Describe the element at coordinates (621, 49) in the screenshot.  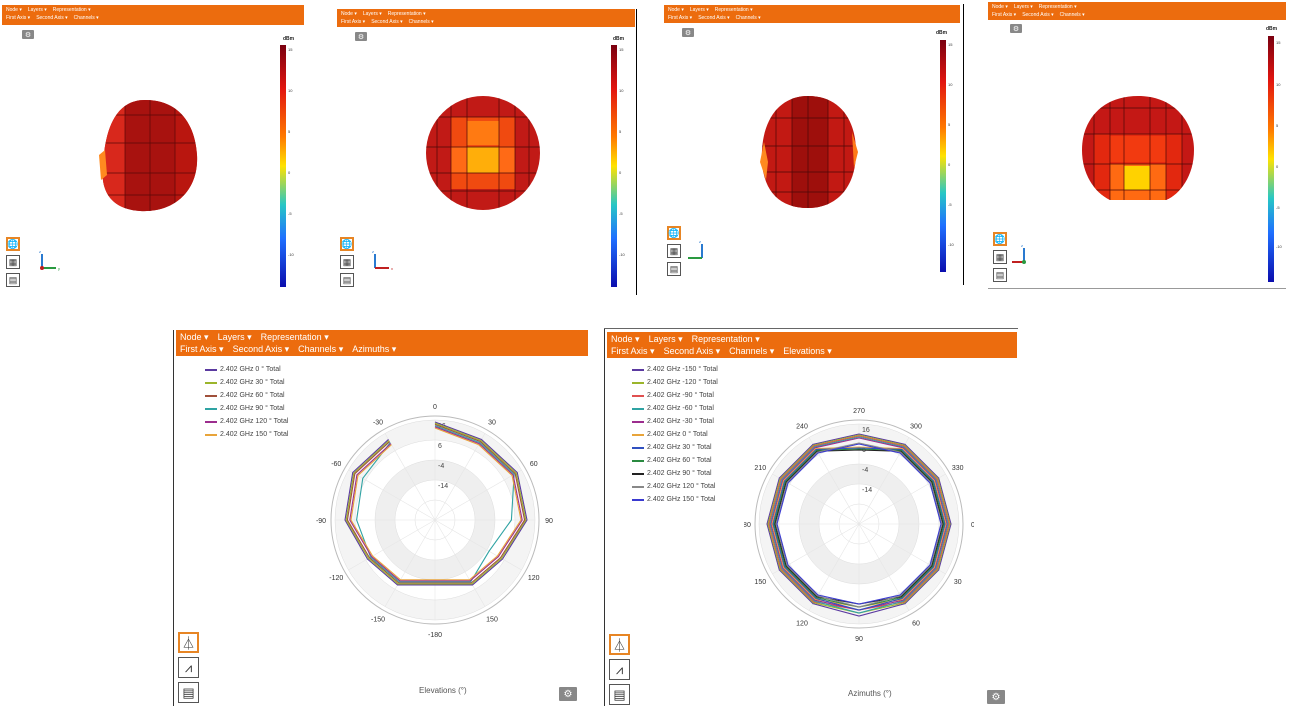
I see `colorbar-tick: 15` at that location.